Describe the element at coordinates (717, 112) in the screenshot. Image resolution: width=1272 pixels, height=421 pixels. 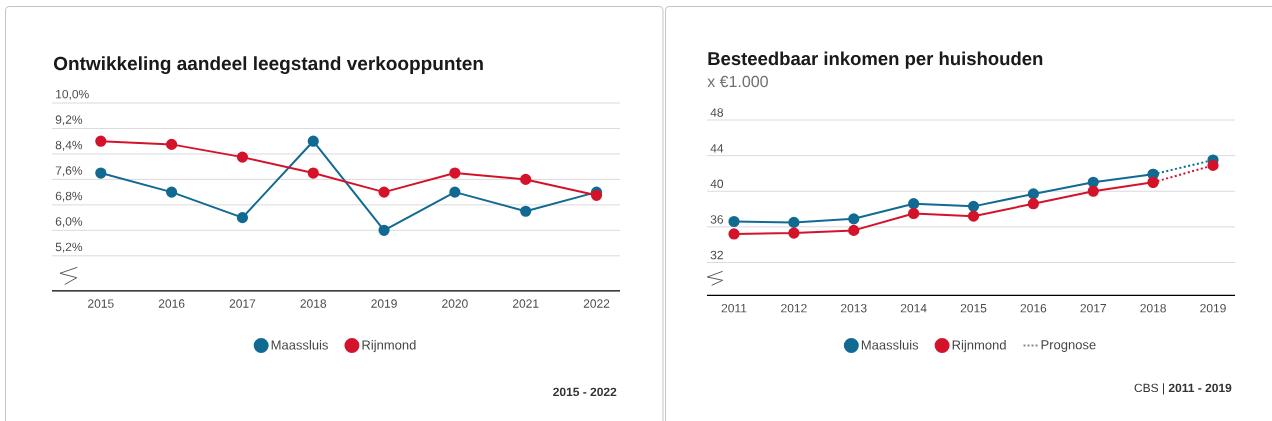
I see `y-tick-label: 48` at that location.